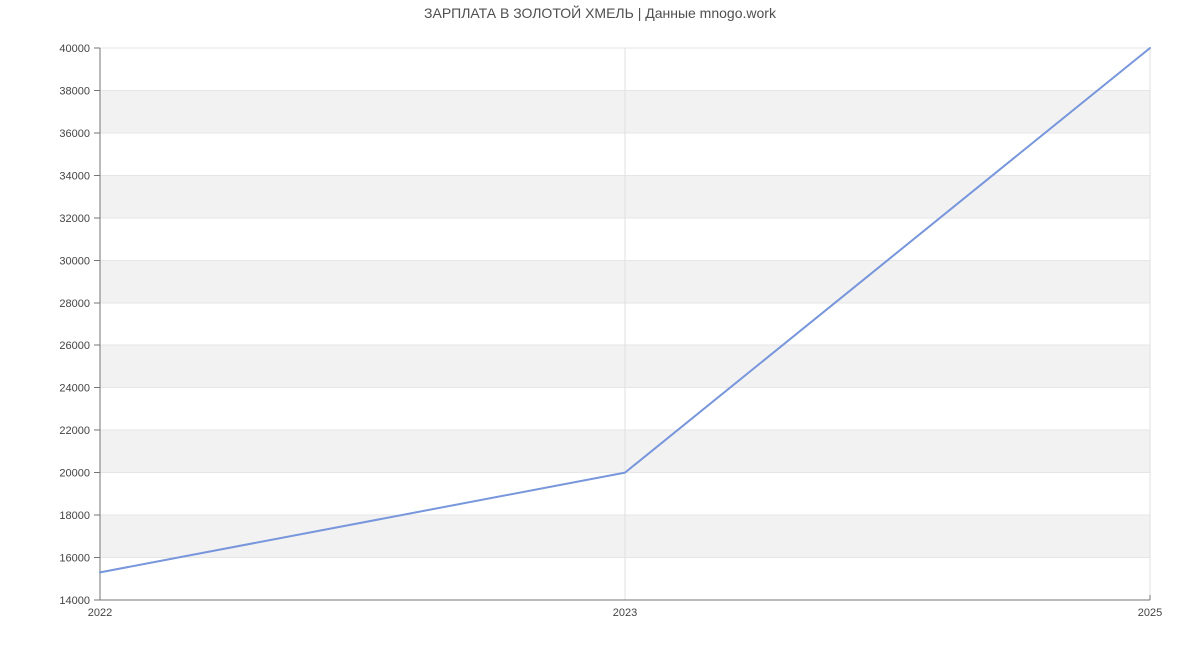  What do you see at coordinates (74, 474) in the screenshot?
I see `y-tick-label: 20000` at bounding box center [74, 474].